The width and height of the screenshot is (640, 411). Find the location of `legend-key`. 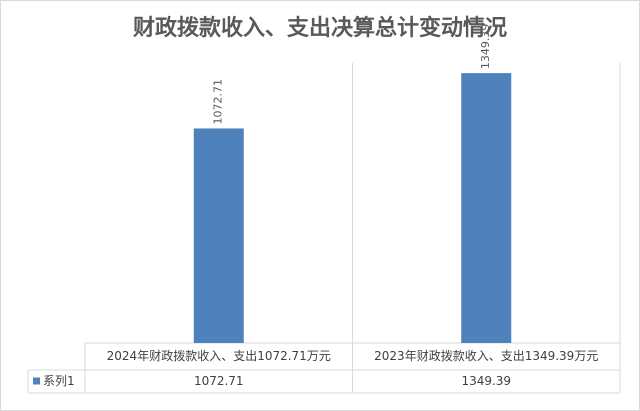

legend-key is located at coordinates (36, 381).